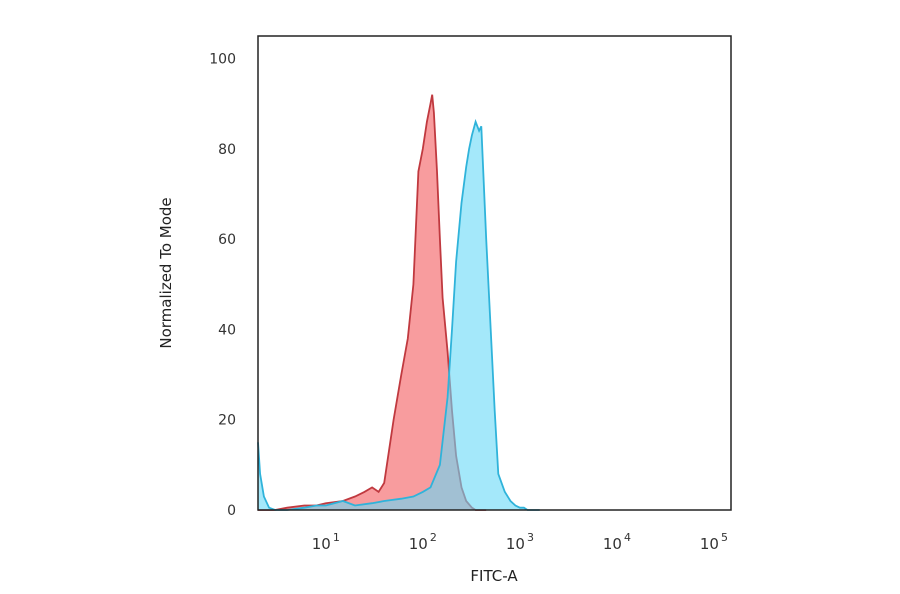 The width and height of the screenshot is (900, 594). I want to click on y-tick-label: 20, so click(227, 421).